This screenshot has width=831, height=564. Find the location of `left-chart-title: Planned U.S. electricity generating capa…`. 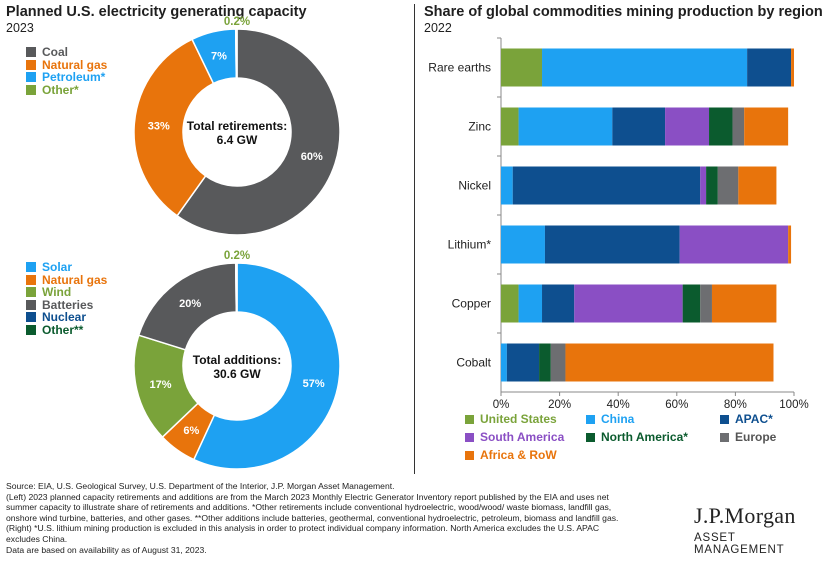

left-chart-title: Planned U.S. electricity generating capa… is located at coordinates (156, 12).